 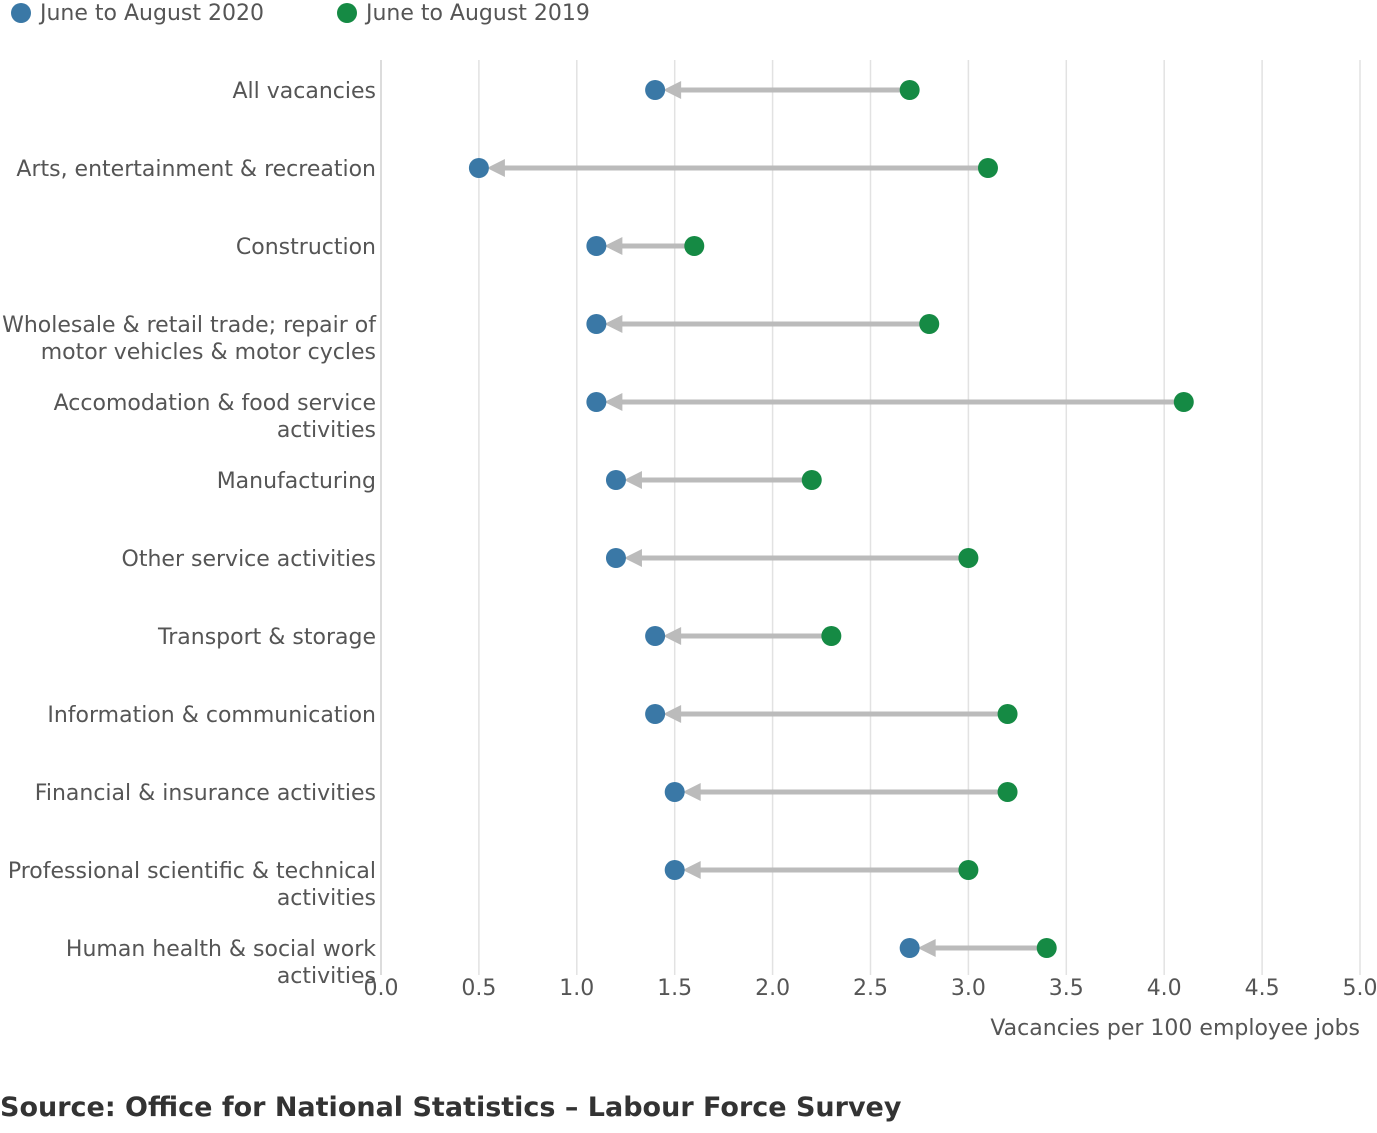 I want to click on x-tick-label: 0.0, so click(x=381, y=988).